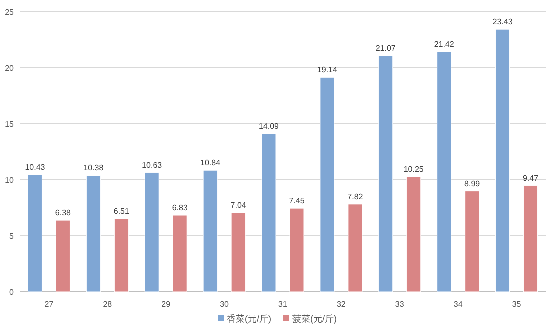 This screenshot has width=550, height=330. Describe the element at coordinates (12, 292) in the screenshot. I see `y-tick-label: 0` at that location.